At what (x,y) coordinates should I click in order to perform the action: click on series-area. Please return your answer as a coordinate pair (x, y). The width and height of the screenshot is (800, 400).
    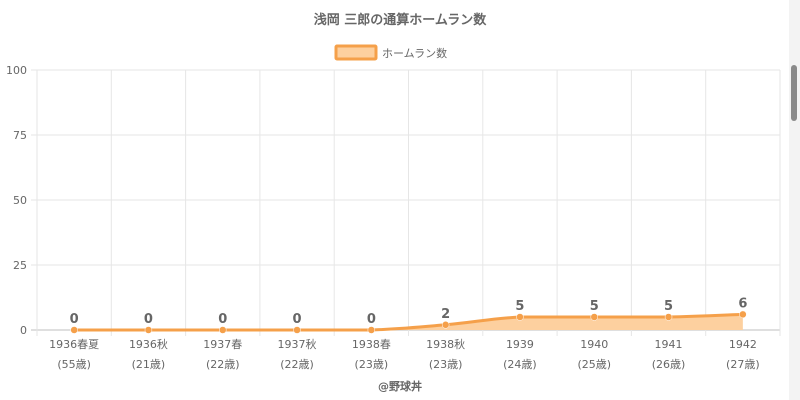
    Looking at the image, I should click on (408, 322).